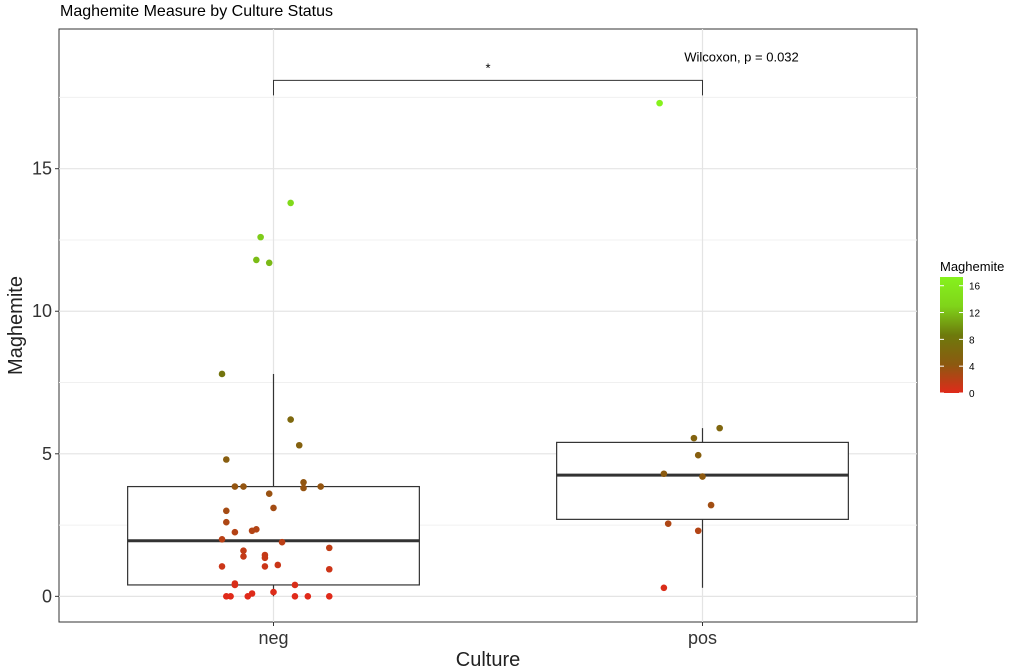 The width and height of the screenshot is (1017, 672). What do you see at coordinates (488, 660) in the screenshot?
I see `x-axis-title: Culture` at bounding box center [488, 660].